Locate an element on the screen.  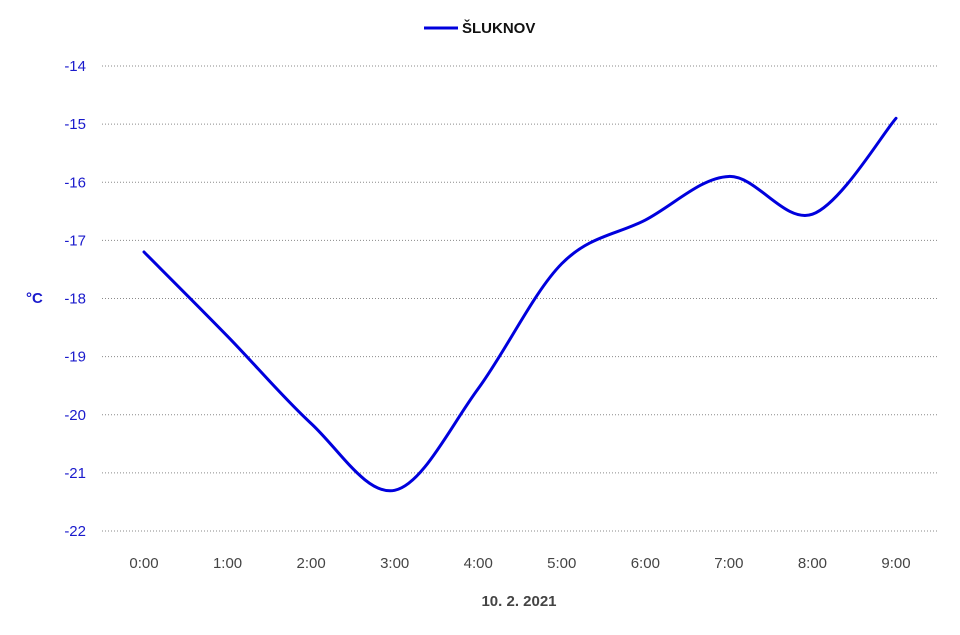
y-tick-label: -20 is located at coordinates (75, 415).